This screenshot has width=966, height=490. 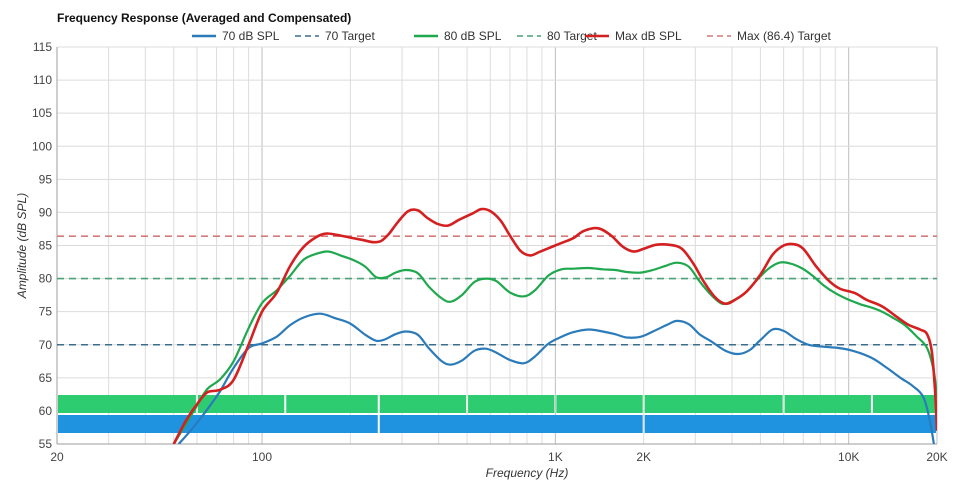 What do you see at coordinates (350, 36) in the screenshot?
I see `legend-label: 70 Target` at bounding box center [350, 36].